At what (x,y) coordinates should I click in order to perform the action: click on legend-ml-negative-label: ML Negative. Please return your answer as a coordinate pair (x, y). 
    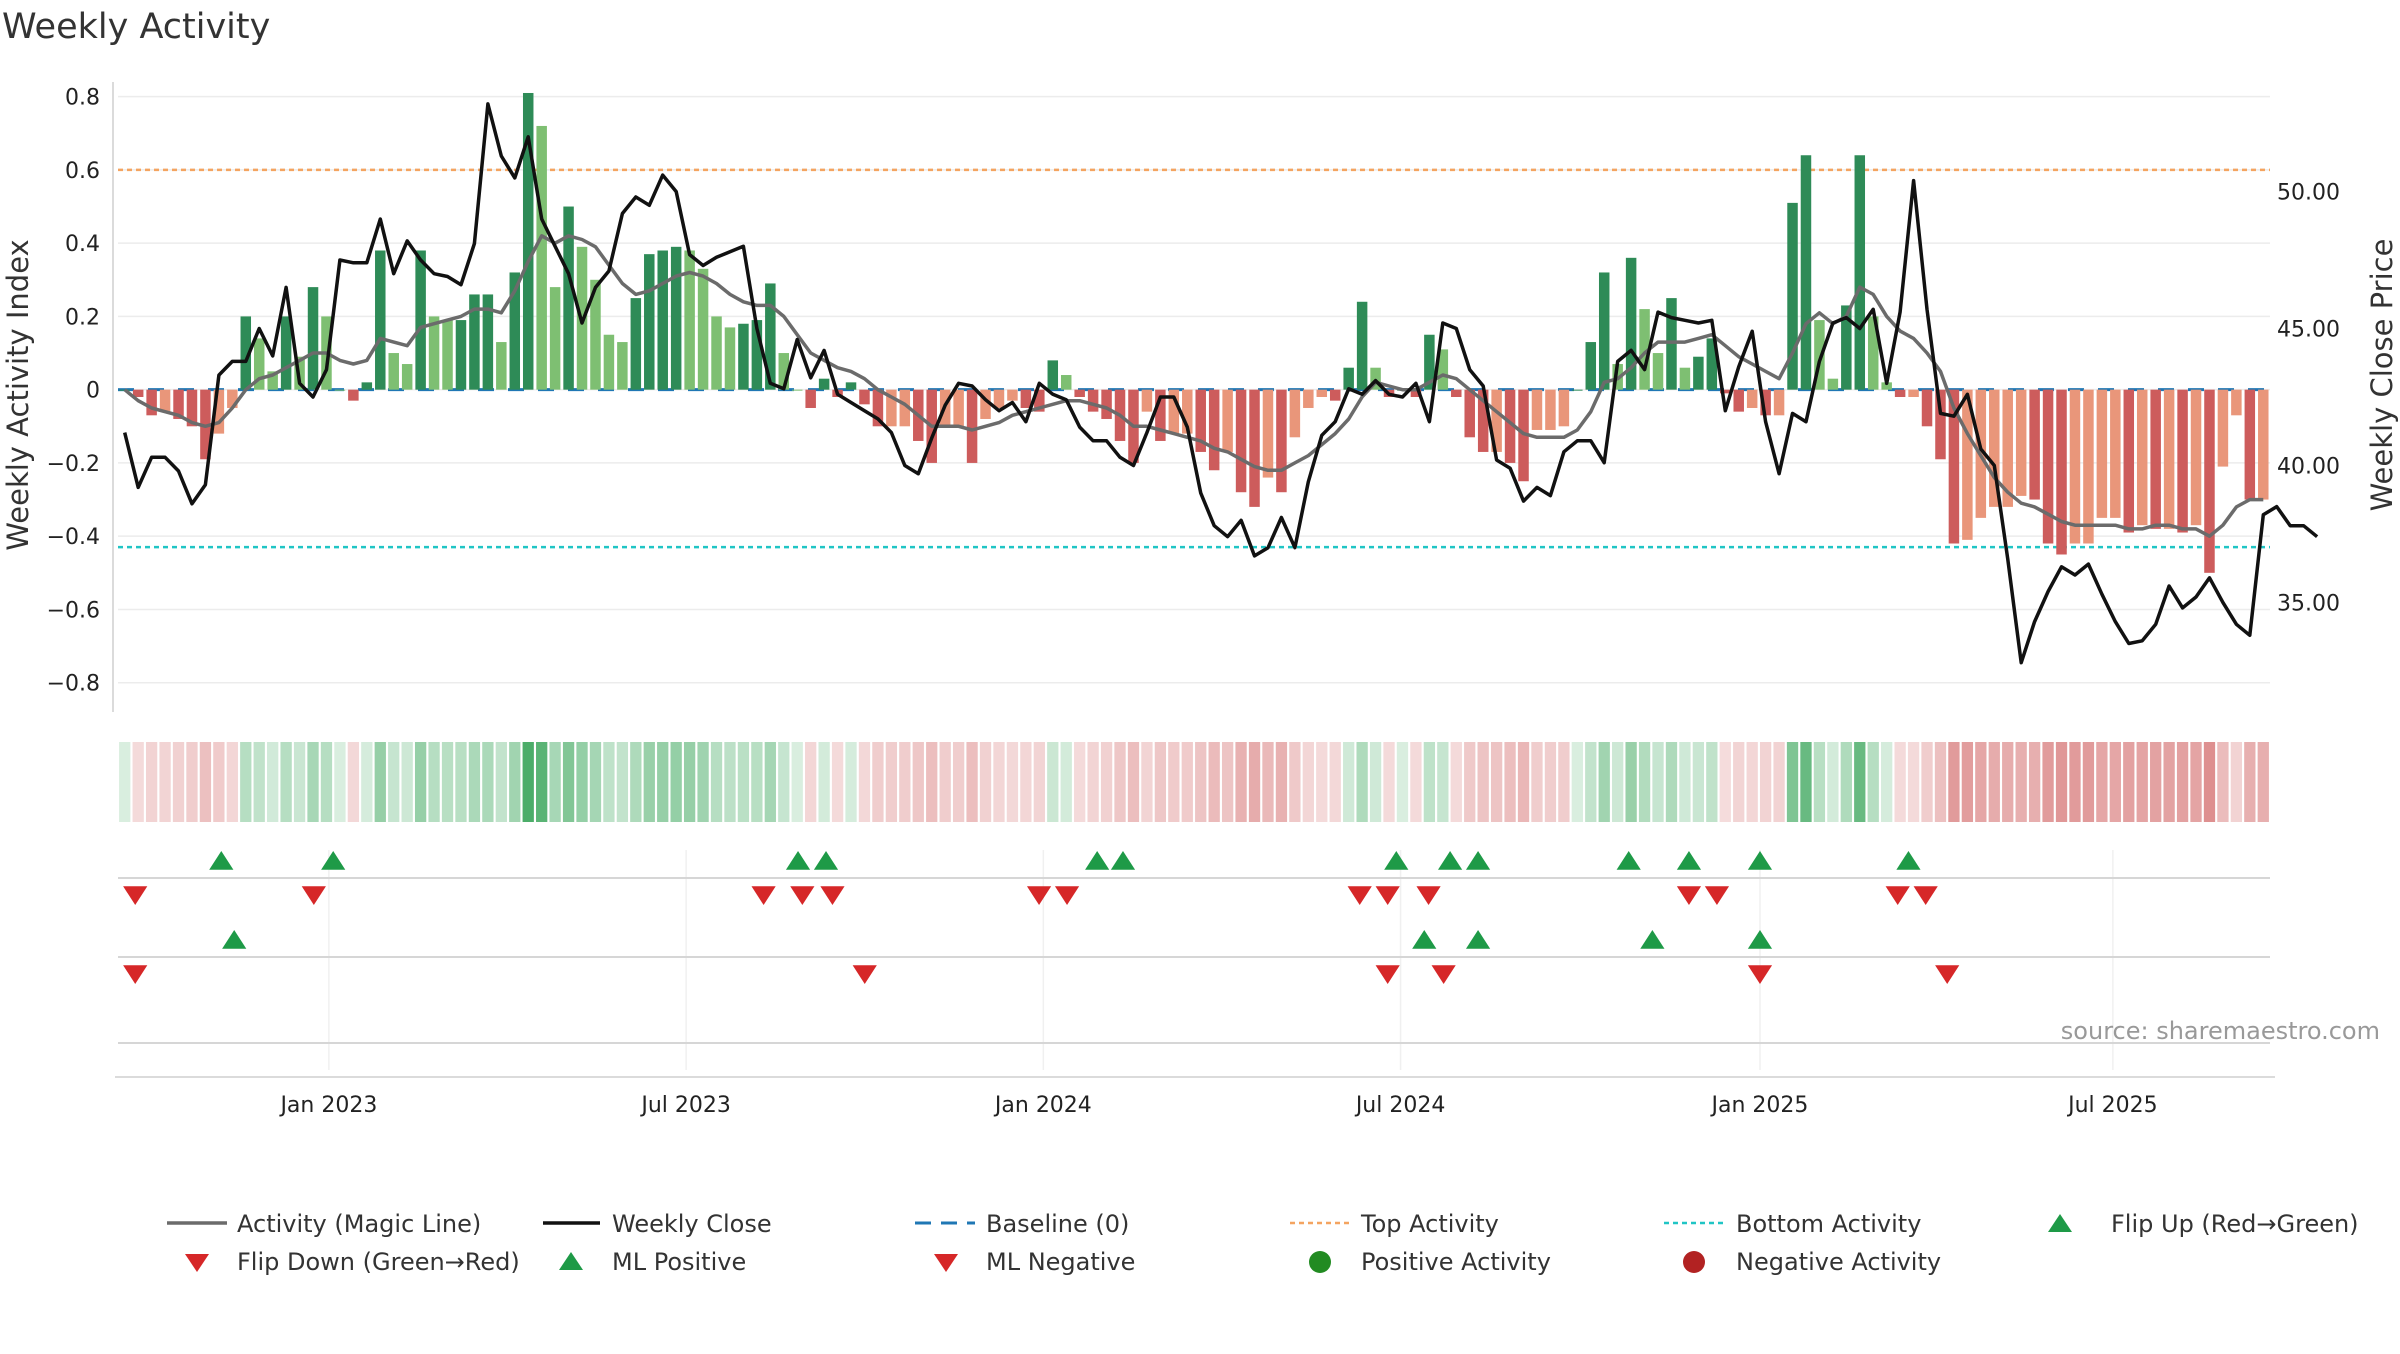
    Looking at the image, I should click on (1060, 1262).